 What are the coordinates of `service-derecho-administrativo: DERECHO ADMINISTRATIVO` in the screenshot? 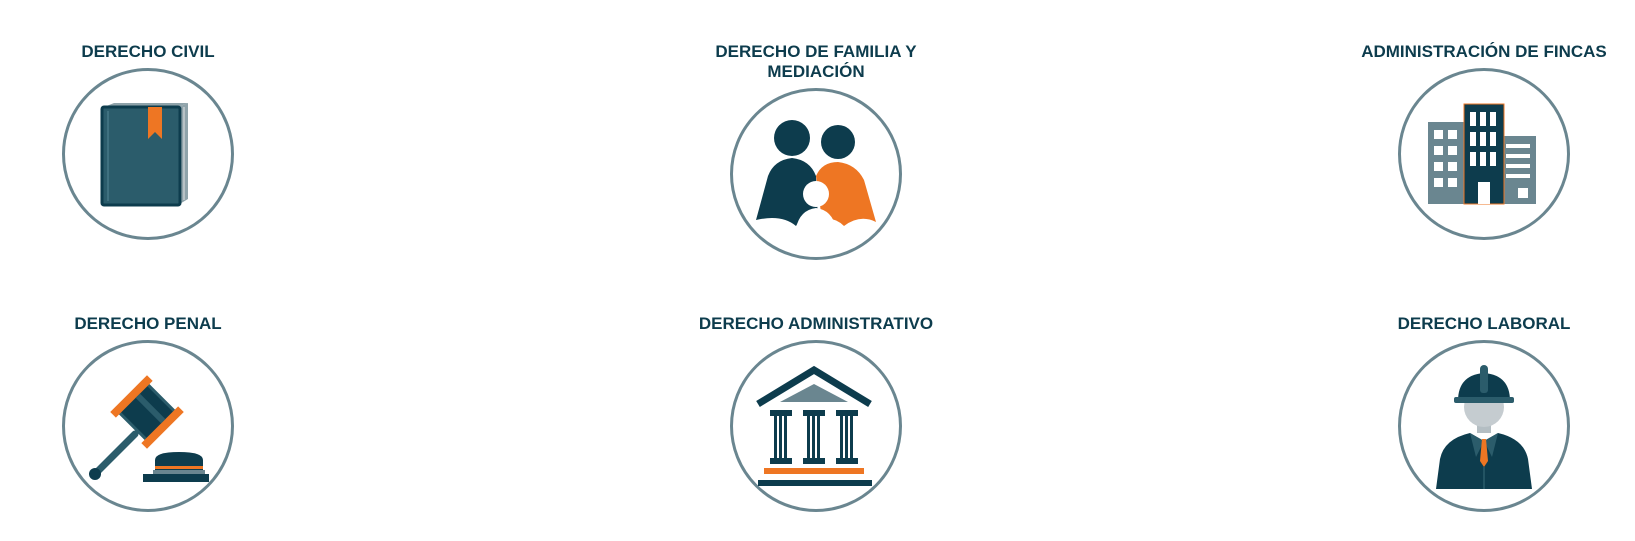 It's located at (816, 413).